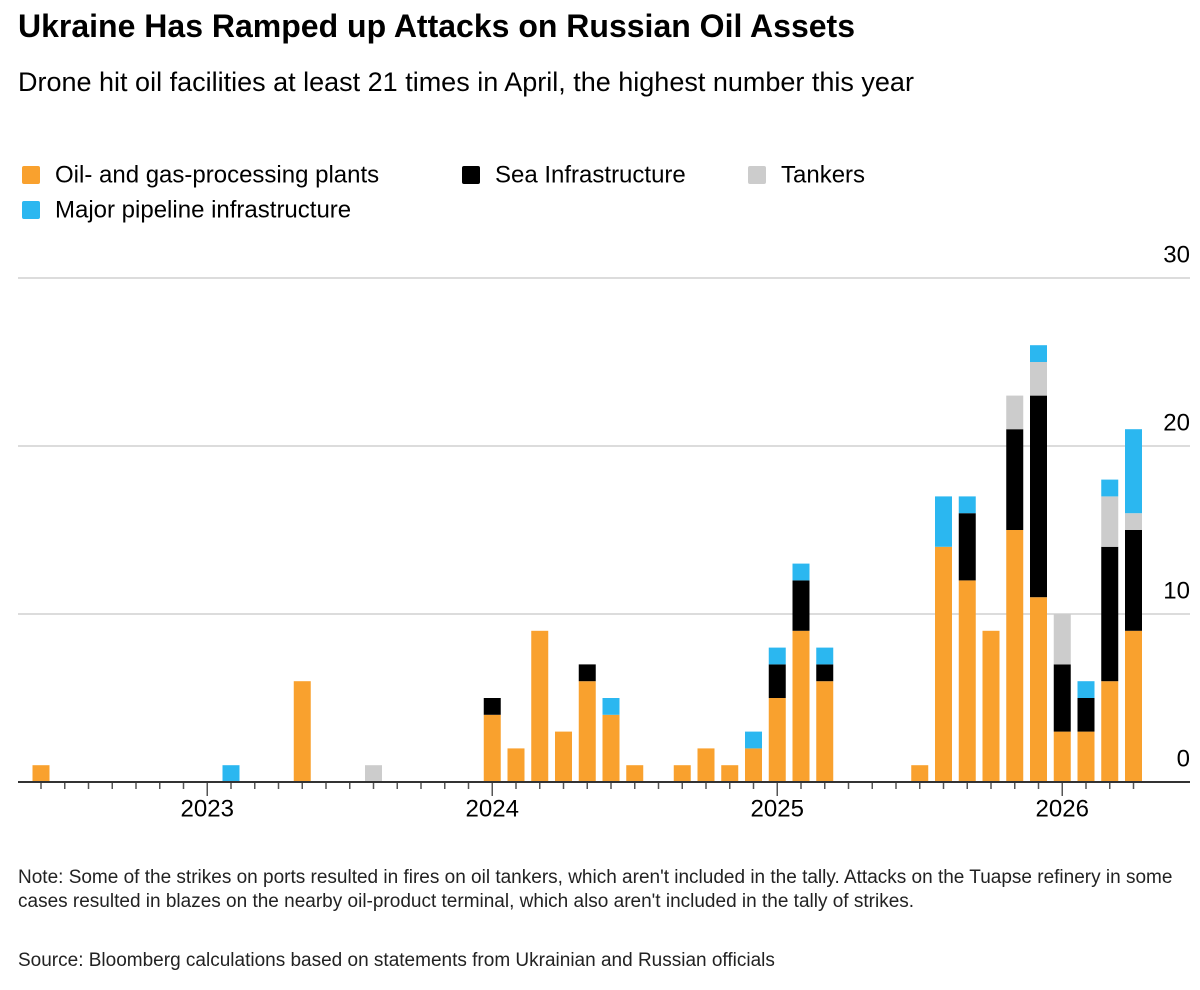 The height and width of the screenshot is (990, 1200). Describe the element at coordinates (1176, 422) in the screenshot. I see `y-tick-label: 20` at that location.